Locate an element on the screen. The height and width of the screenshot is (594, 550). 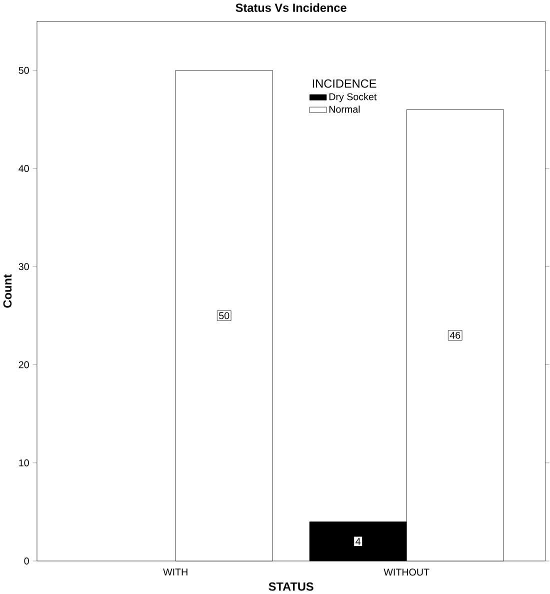
y-tick-label: 40 is located at coordinates (24, 168).